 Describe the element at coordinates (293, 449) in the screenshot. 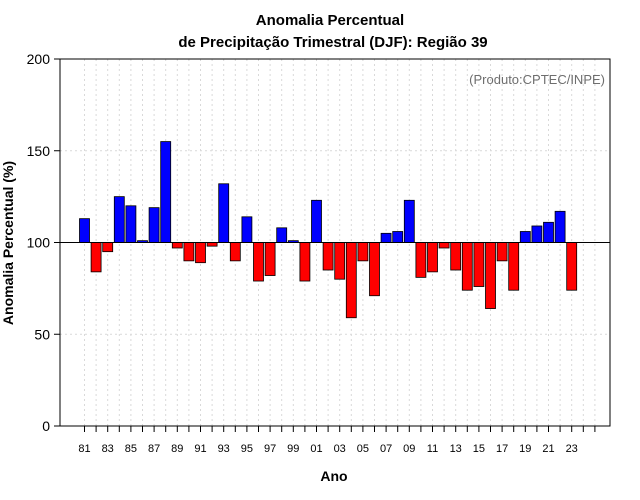

I see `x-tick-label: 99` at that location.